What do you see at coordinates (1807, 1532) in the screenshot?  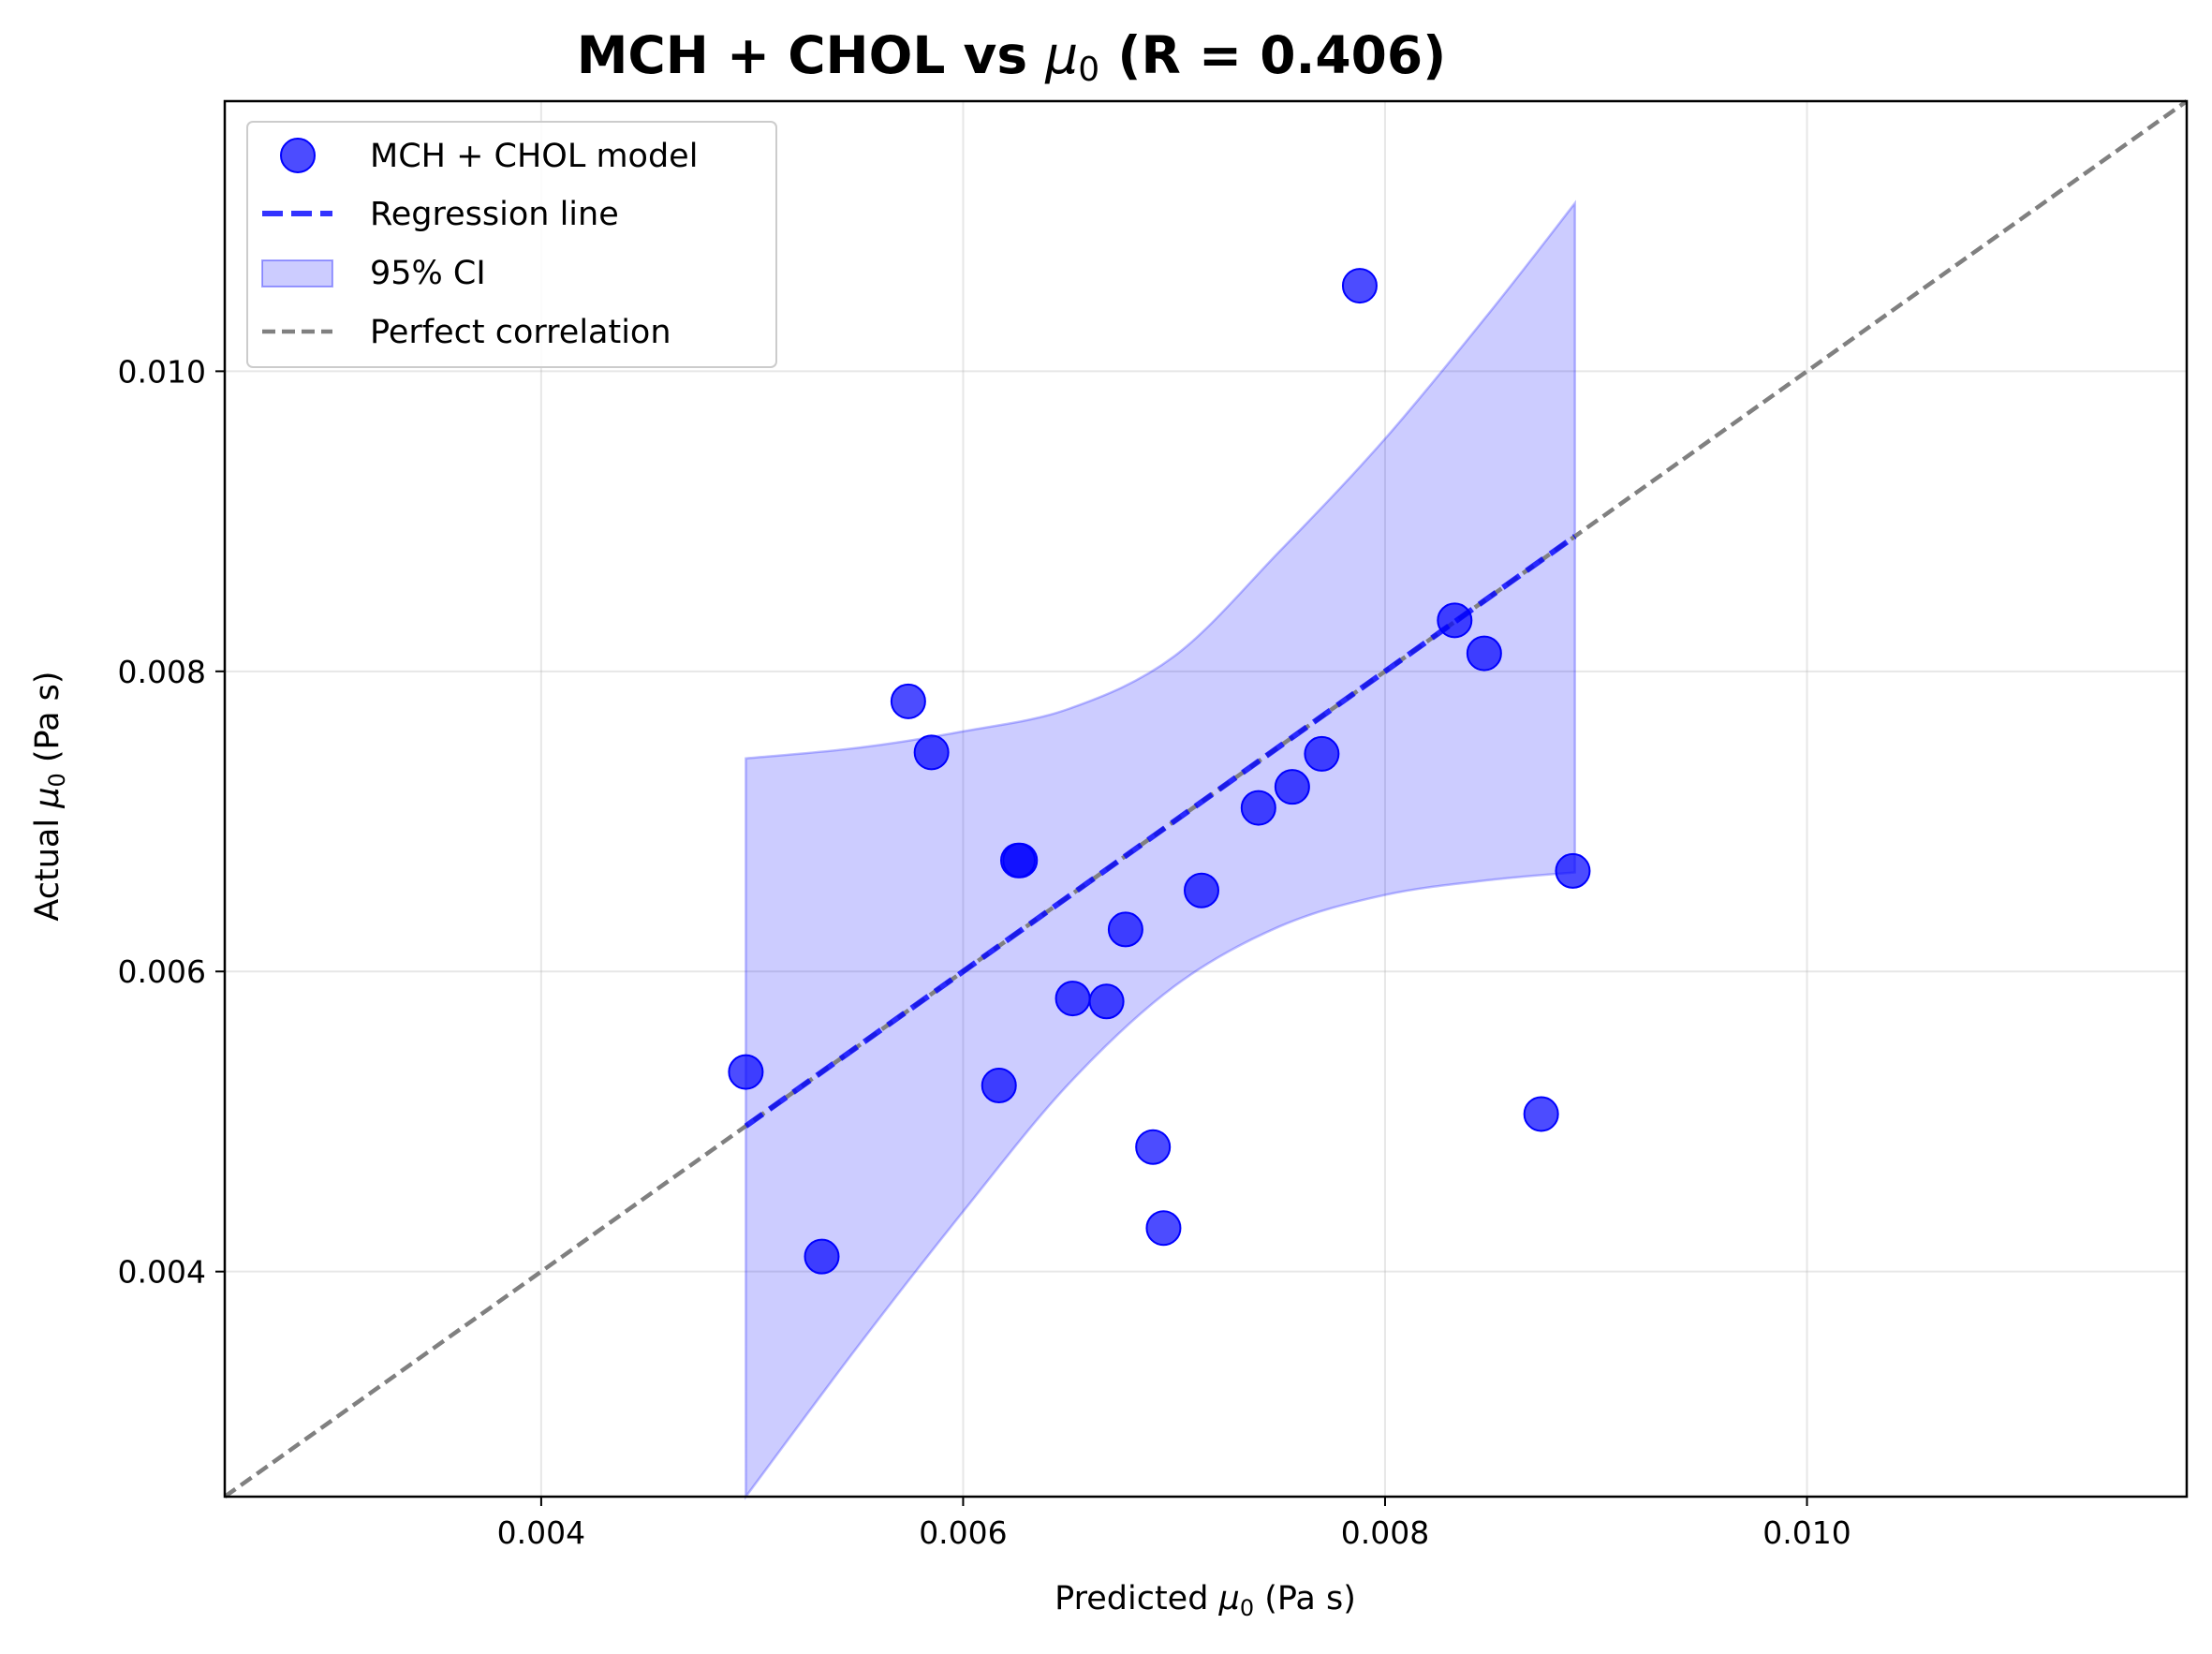 I see `x-tick-label-3: 0.010` at bounding box center [1807, 1532].